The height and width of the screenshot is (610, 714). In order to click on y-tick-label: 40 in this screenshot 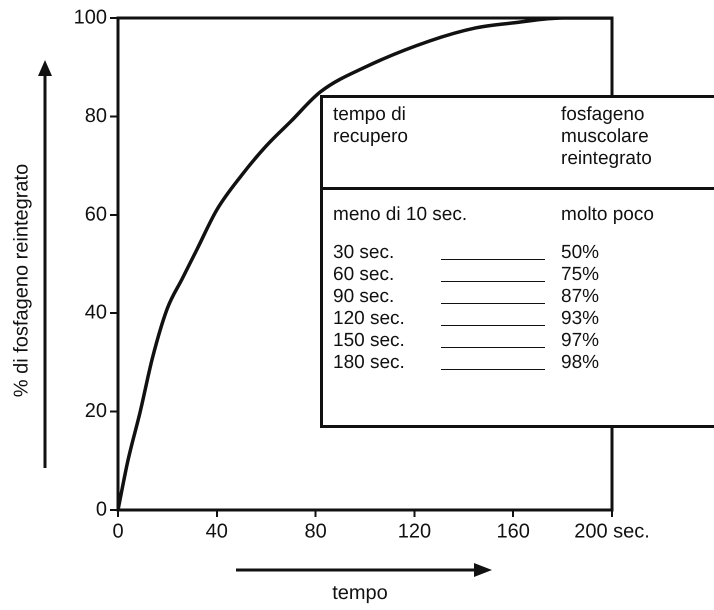, I will do `click(95, 313)`.